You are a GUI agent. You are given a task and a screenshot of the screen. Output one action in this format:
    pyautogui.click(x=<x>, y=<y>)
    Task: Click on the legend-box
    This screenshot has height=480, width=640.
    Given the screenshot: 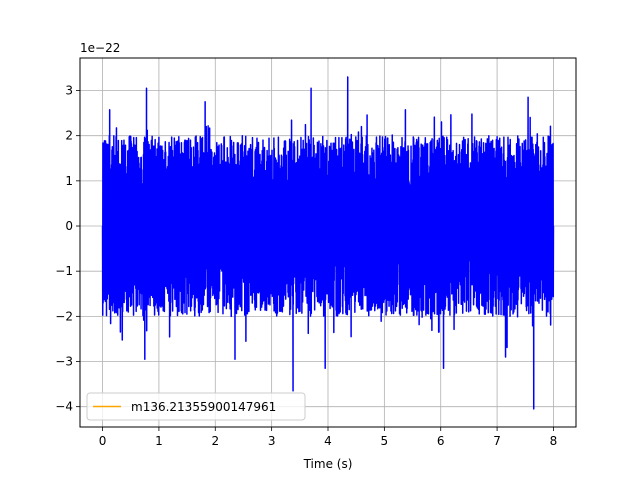 What is the action you would take?
    pyautogui.click(x=196, y=406)
    